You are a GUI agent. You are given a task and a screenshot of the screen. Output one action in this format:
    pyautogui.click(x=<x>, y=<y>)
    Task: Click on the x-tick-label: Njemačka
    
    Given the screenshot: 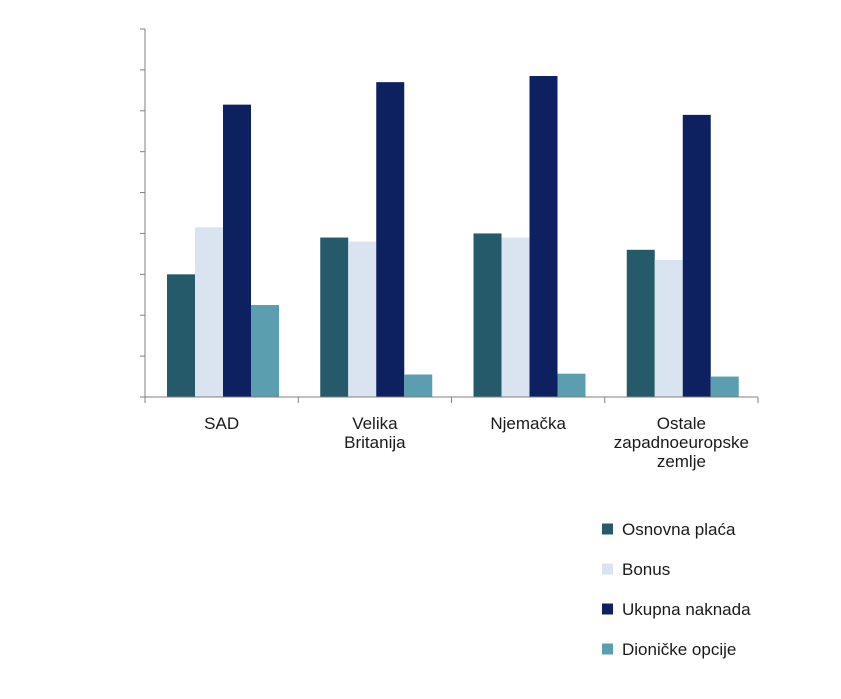 What is the action you would take?
    pyautogui.click(x=528, y=423)
    